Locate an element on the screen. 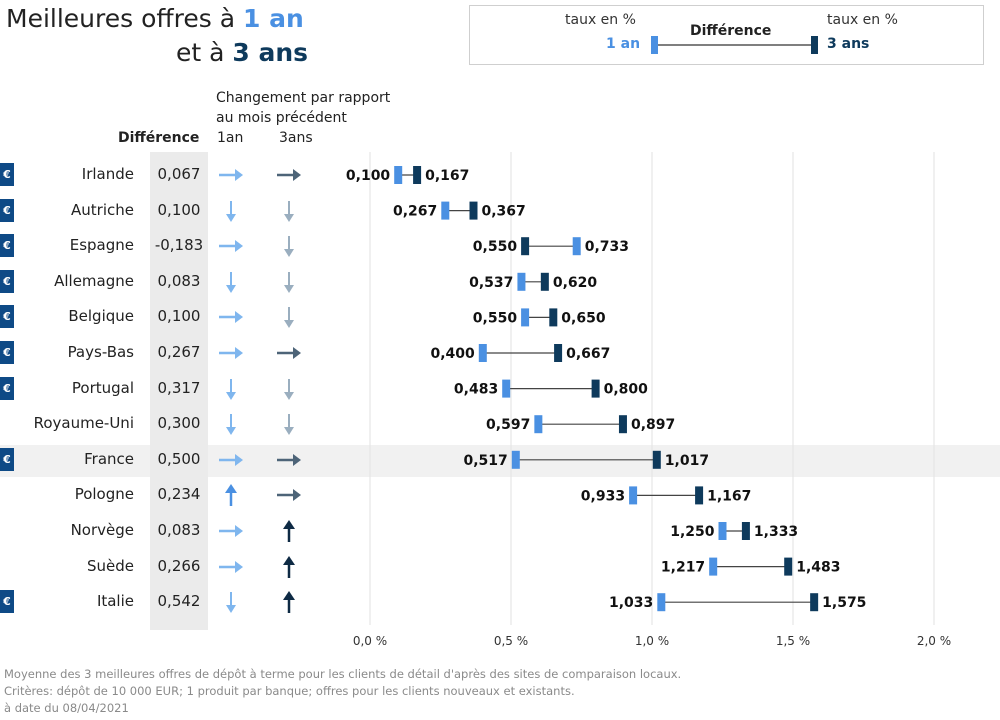 This screenshot has width=1000, height=720. legend-key-1an: 1 an is located at coordinates (623, 44).